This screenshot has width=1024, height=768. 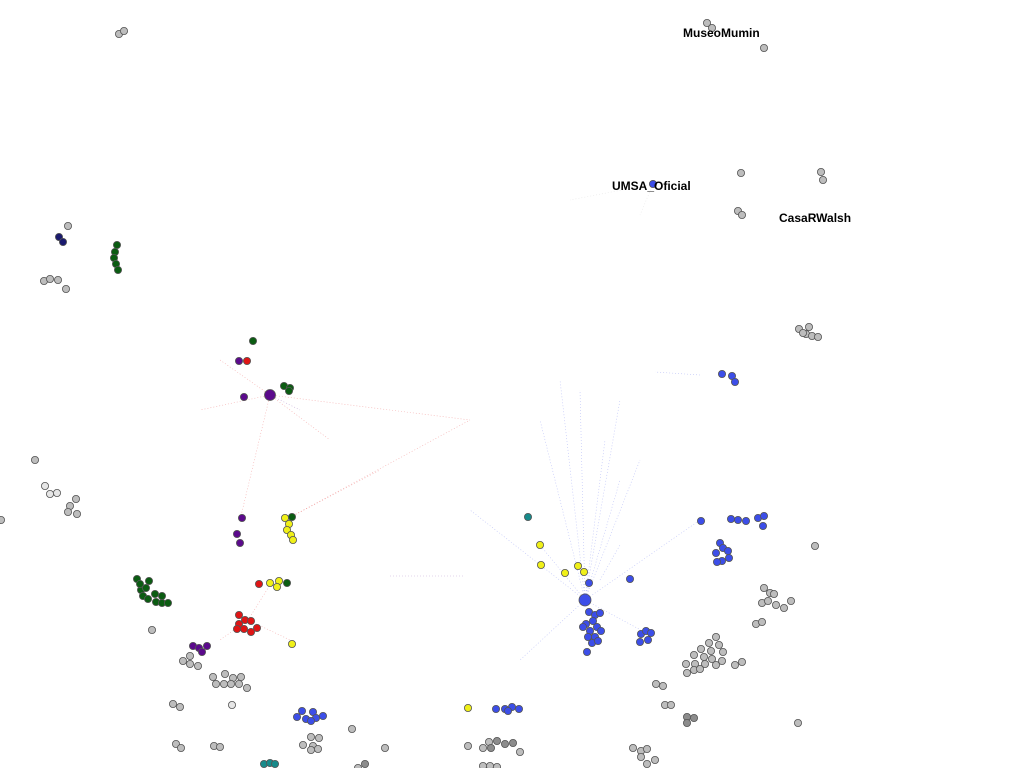 What do you see at coordinates (731, 125) in the screenshot?
I see `label-layer: MuseoMumin UMSA_Oficial CasaRWalsh` at bounding box center [731, 125].